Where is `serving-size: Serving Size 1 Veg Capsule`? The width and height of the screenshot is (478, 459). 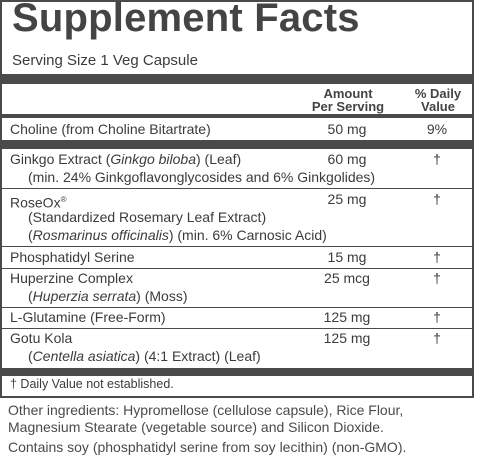
serving-size: Serving Size 1 Veg Capsule is located at coordinates (105, 60).